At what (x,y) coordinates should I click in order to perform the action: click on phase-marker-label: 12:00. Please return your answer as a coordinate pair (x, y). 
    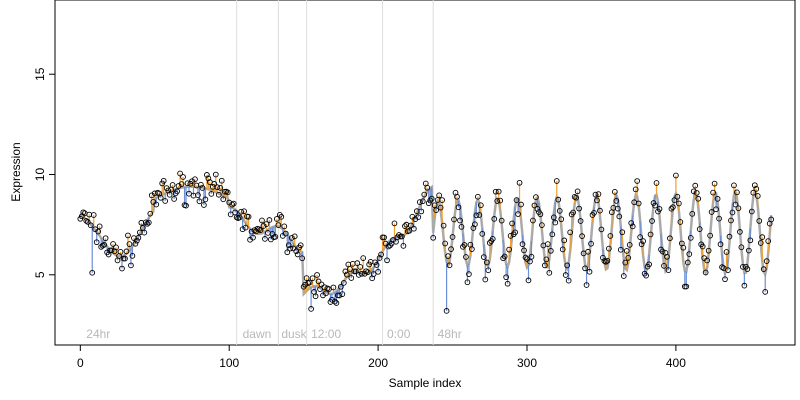
    Looking at the image, I should click on (326, 334).